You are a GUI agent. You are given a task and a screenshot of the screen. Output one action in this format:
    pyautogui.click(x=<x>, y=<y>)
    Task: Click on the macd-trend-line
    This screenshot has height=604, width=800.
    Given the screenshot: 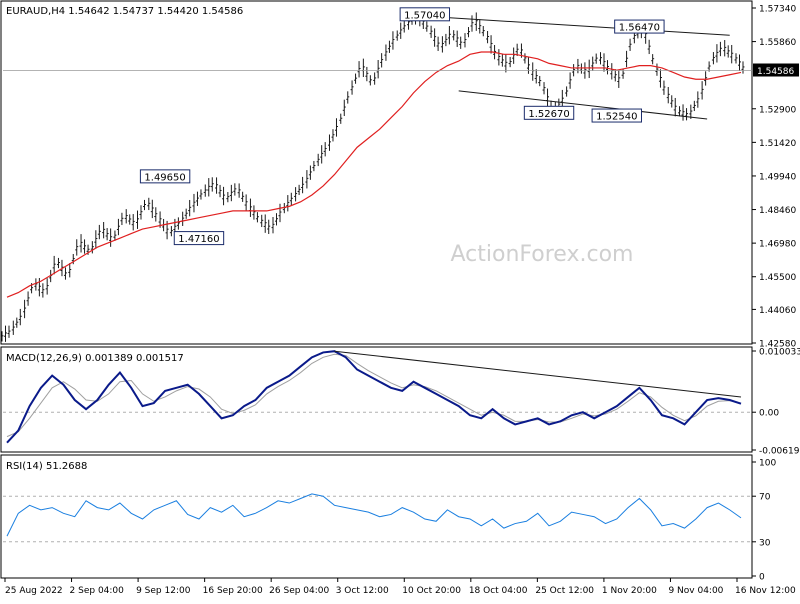 What is the action you would take?
    pyautogui.click(x=538, y=374)
    